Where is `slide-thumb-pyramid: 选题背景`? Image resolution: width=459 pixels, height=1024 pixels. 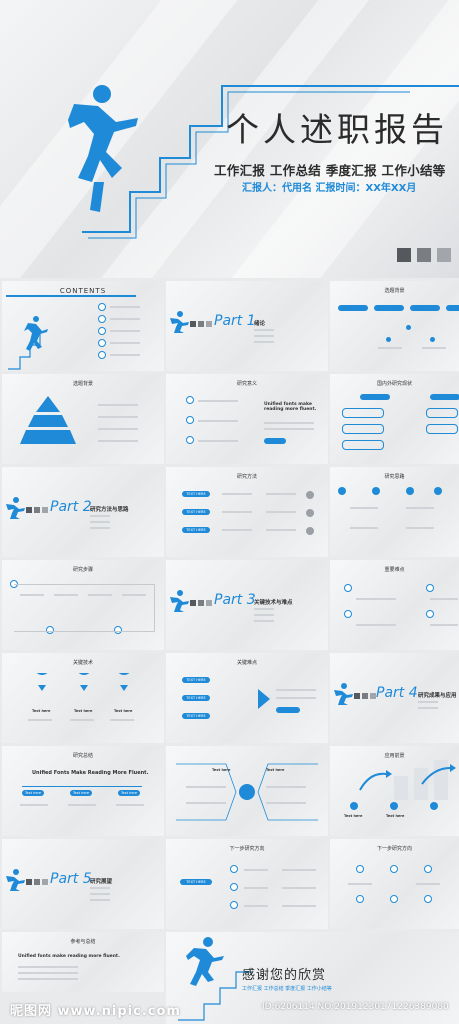
slide-thumb-pyramid: 选题背景 is located at coordinates (83, 419).